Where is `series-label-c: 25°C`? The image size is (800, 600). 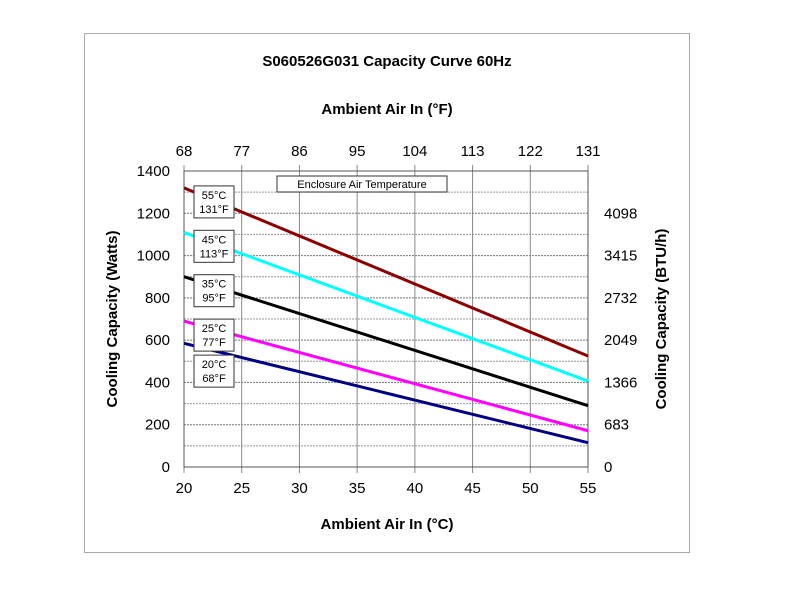 series-label-c: 25°C is located at coordinates (214, 329).